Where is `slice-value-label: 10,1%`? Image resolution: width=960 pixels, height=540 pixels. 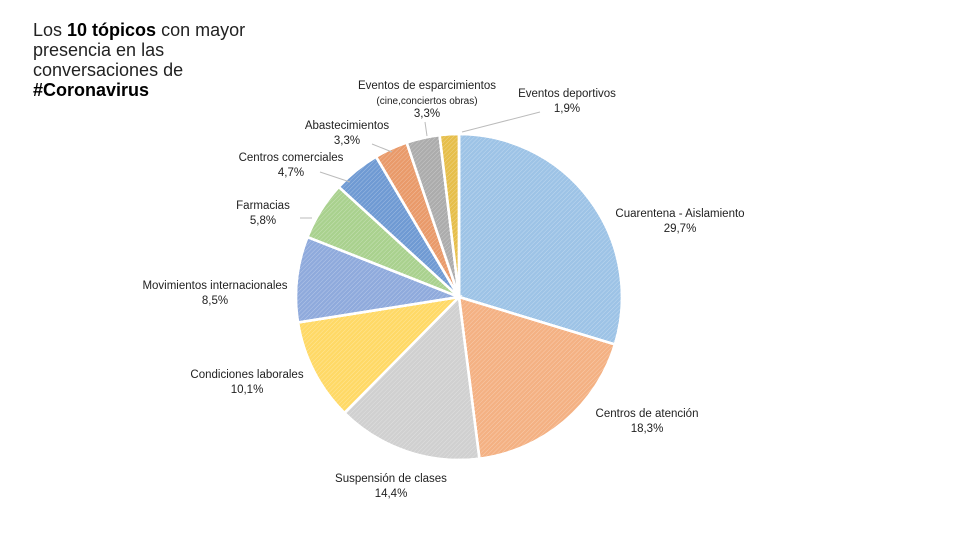
slice-value-label: 10,1% is located at coordinates (247, 390).